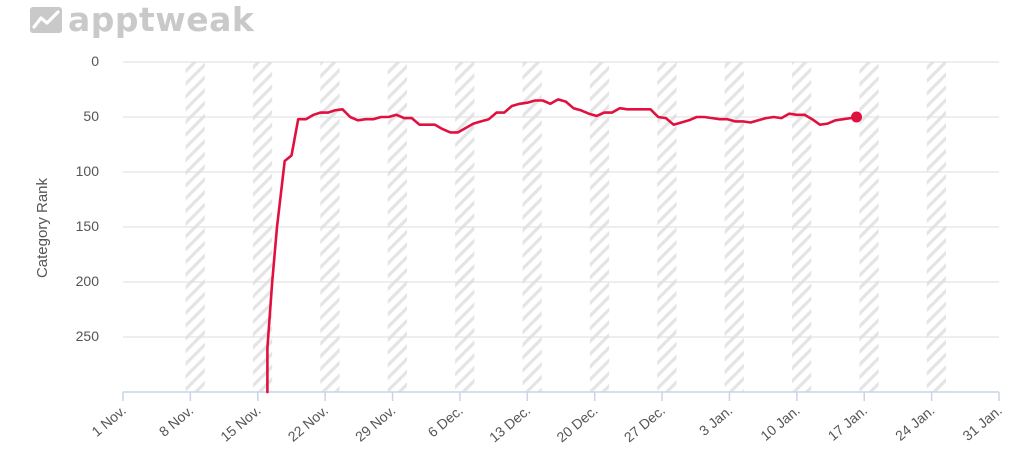 This screenshot has width=1024, height=466. What do you see at coordinates (644, 423) in the screenshot?
I see `x-tick-label: 27 Dec.` at bounding box center [644, 423].